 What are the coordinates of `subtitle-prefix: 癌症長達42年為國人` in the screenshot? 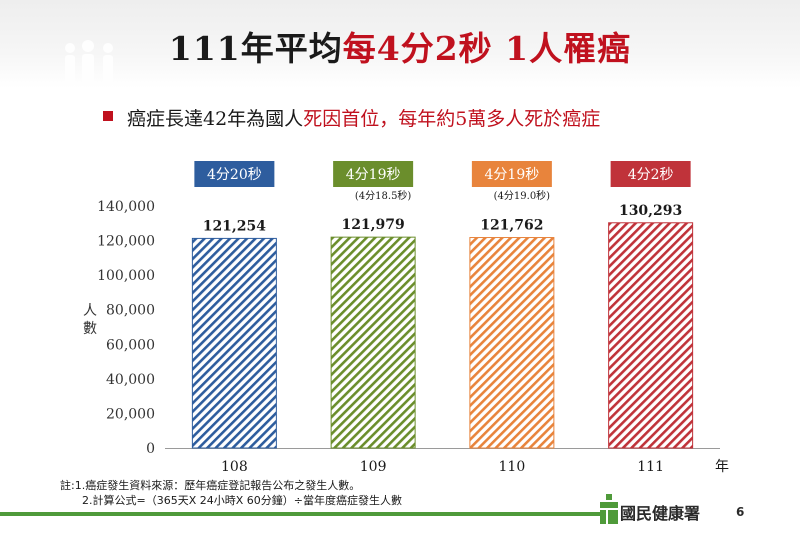 It's located at (215, 119).